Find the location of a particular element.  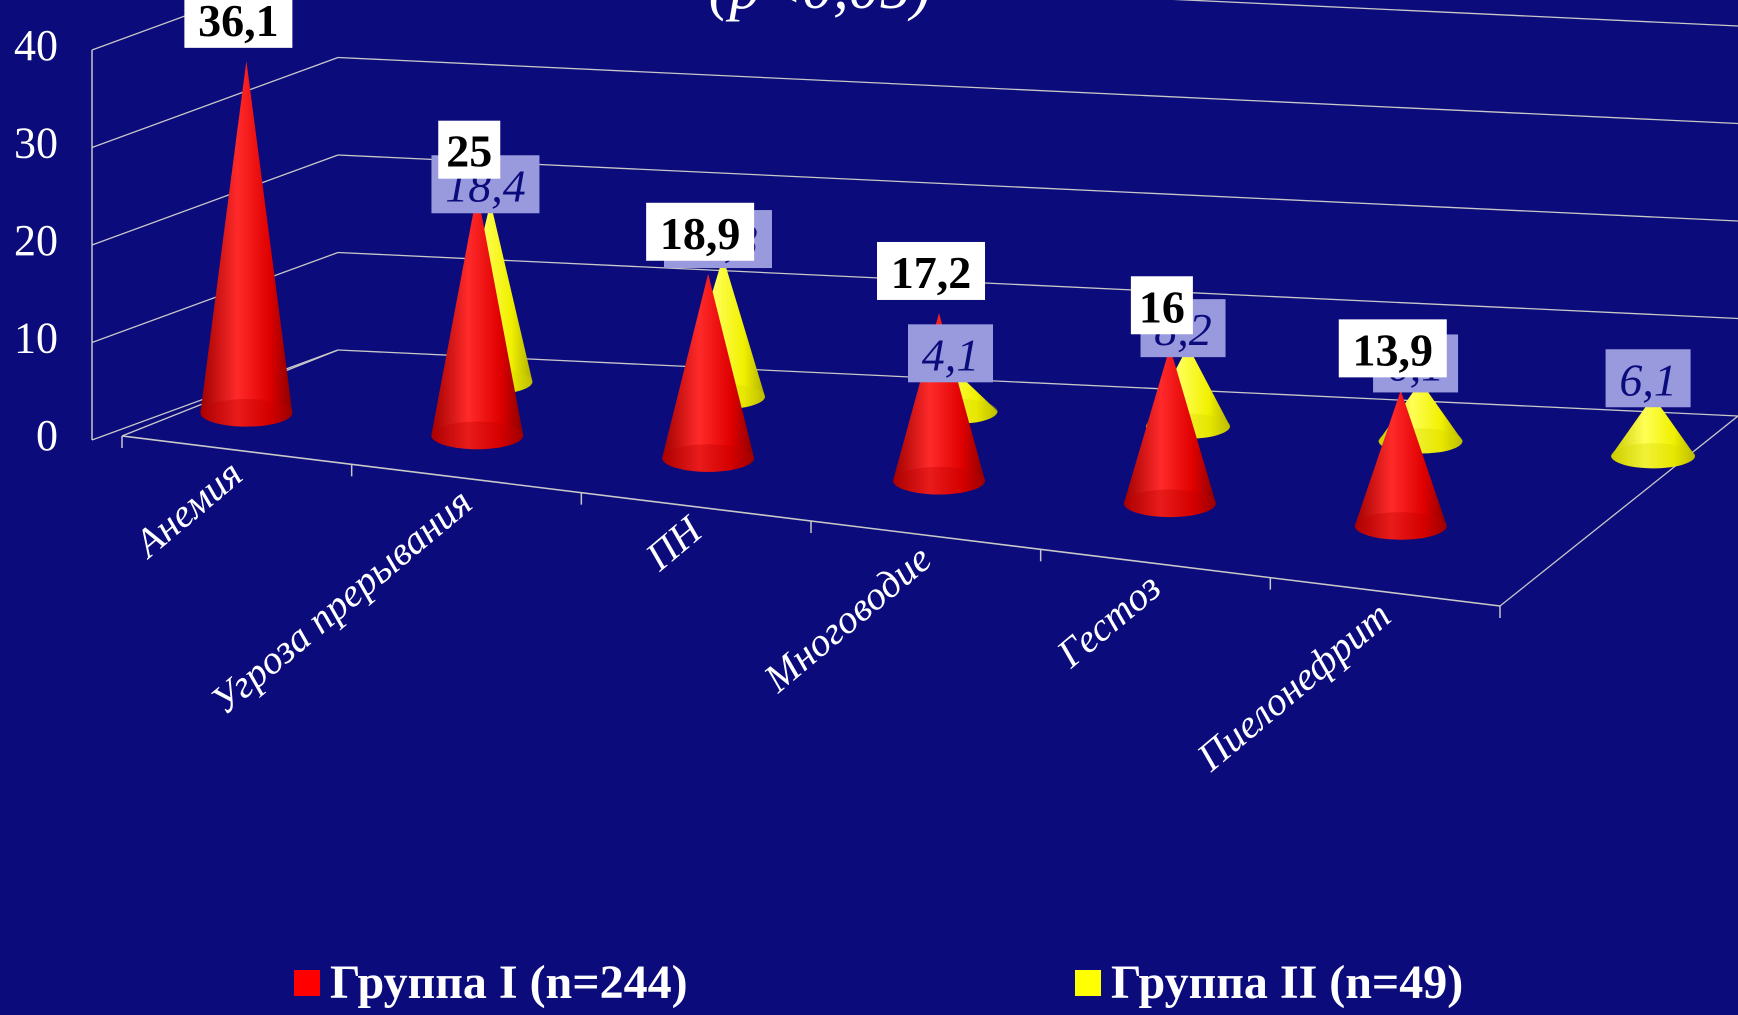

y-tick-label-0: 0 is located at coordinates (47, 435).